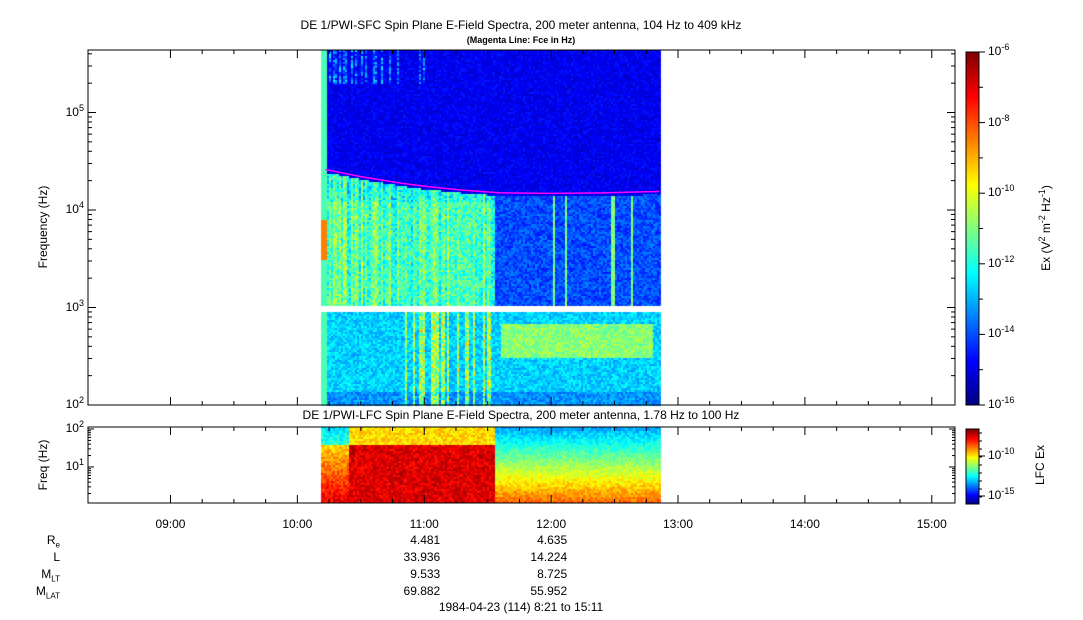 The width and height of the screenshot is (1083, 620). What do you see at coordinates (678, 524) in the screenshot?
I see `x-tick-label: 13:00` at bounding box center [678, 524].